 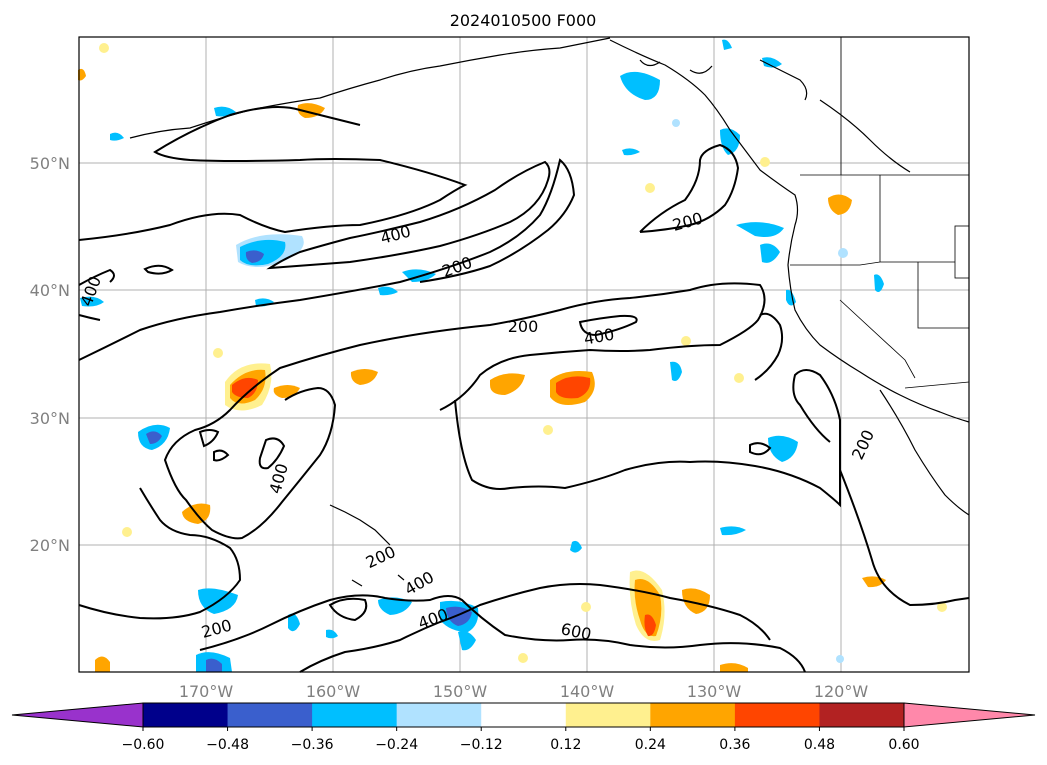 What do you see at coordinates (903, 745) in the screenshot?
I see `colorbar-tick-label: 0.60` at bounding box center [903, 745].